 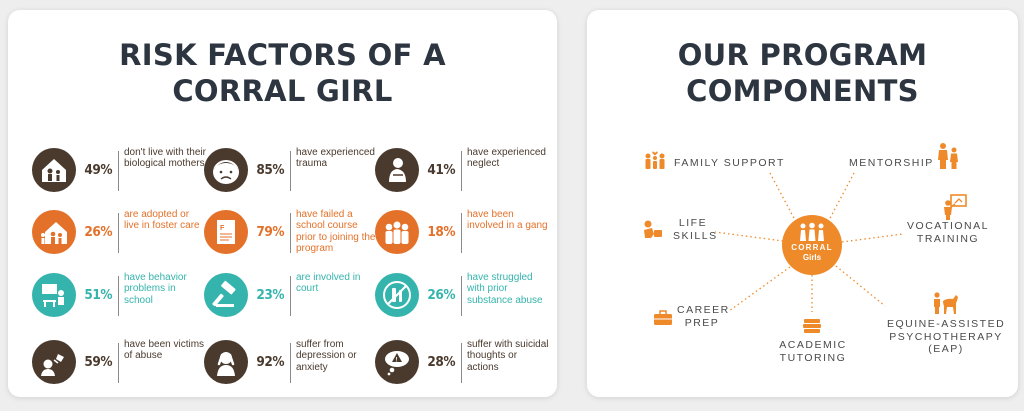 What do you see at coordinates (955, 207) in the screenshot?
I see `vocational-icon` at bounding box center [955, 207].